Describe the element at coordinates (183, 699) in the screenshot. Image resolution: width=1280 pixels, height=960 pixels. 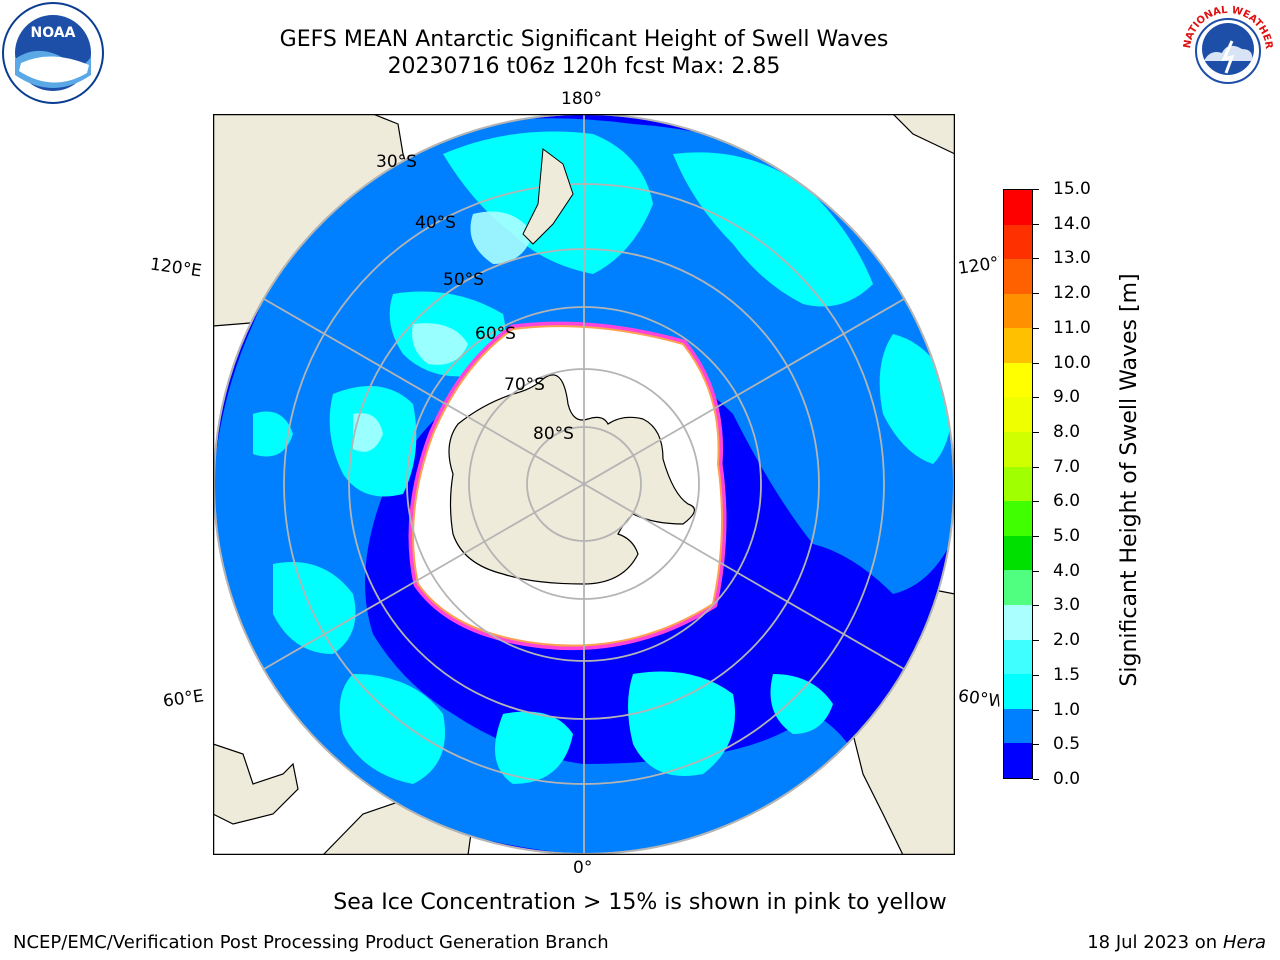
I see `lon-label-60e: 60°E` at that location.